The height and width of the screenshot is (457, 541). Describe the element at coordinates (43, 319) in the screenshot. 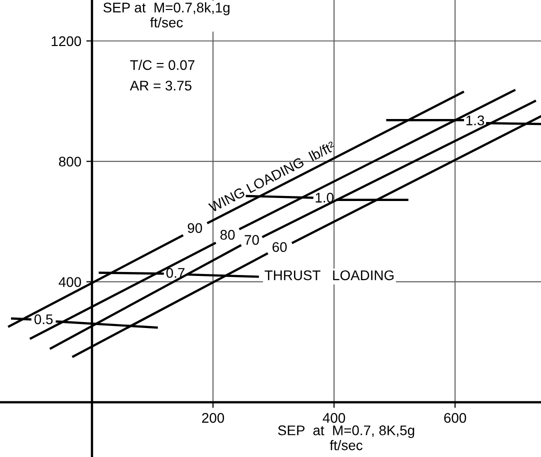

I see `series-label: 0.5` at that location.